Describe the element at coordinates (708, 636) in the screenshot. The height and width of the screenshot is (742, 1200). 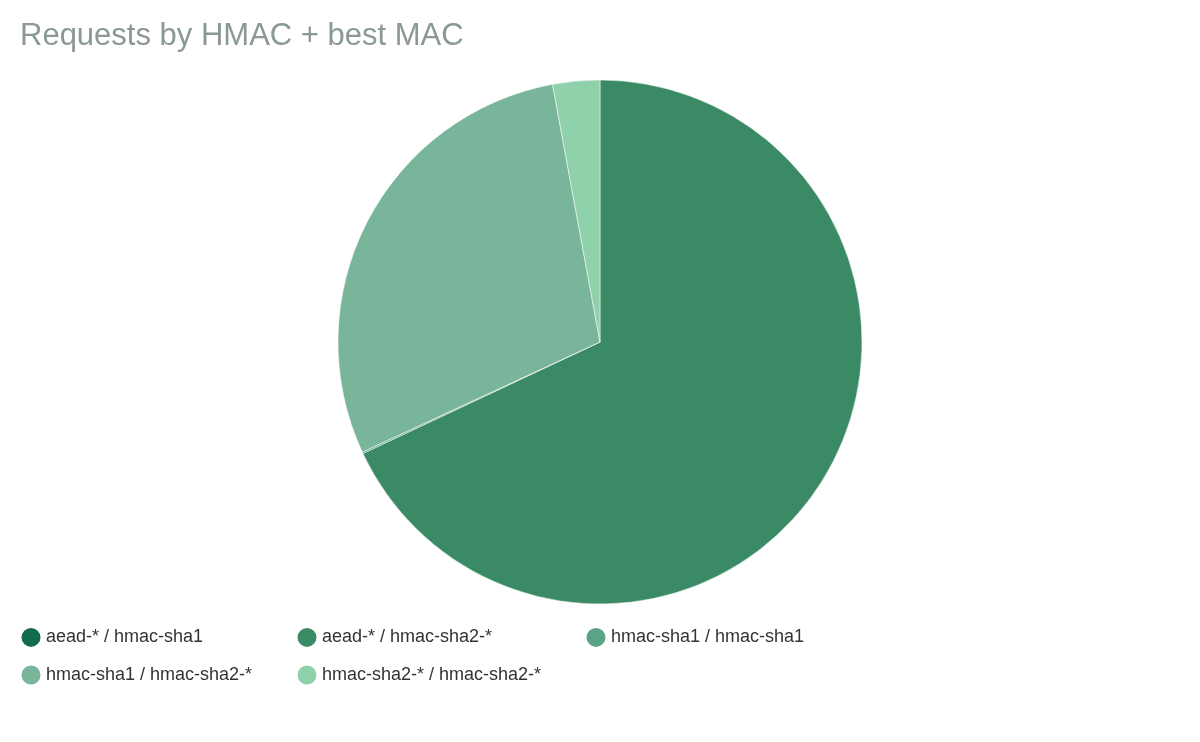
I see `legend-label: hmac-sha1 / hmac-sha1` at that location.